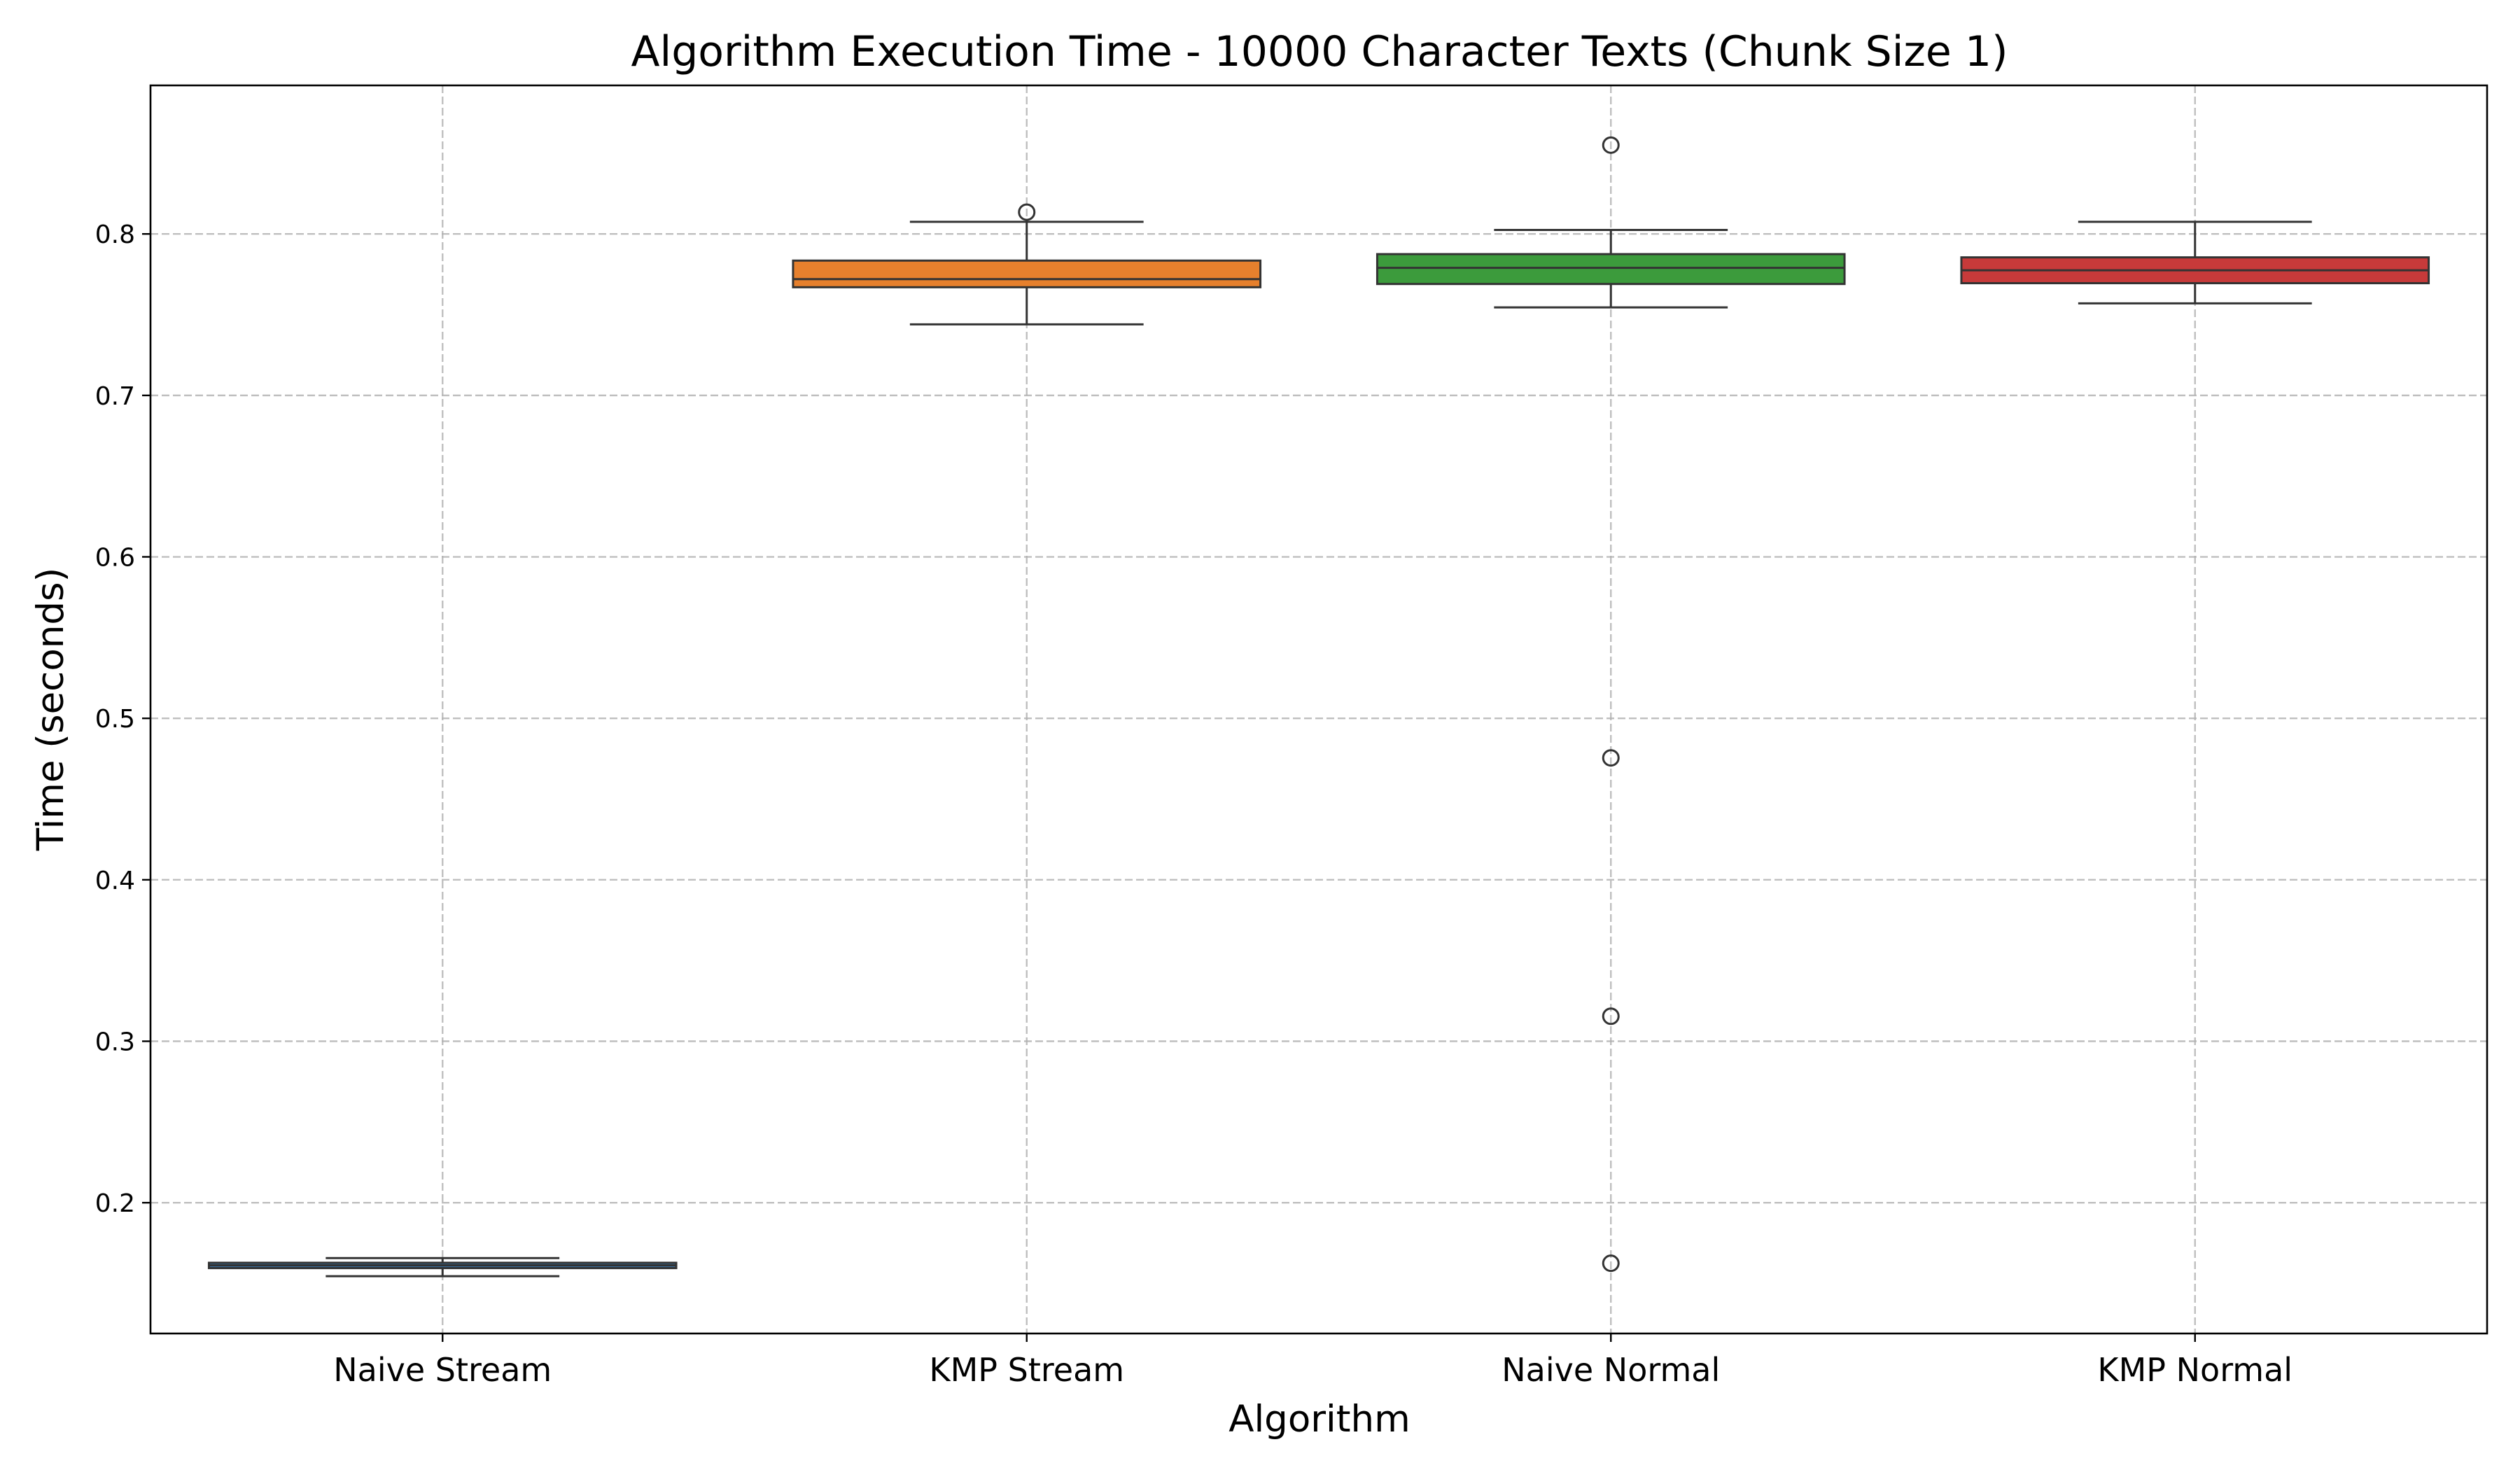  What do you see at coordinates (115, 719) in the screenshot?
I see `y-tick-label: 0.5` at bounding box center [115, 719].